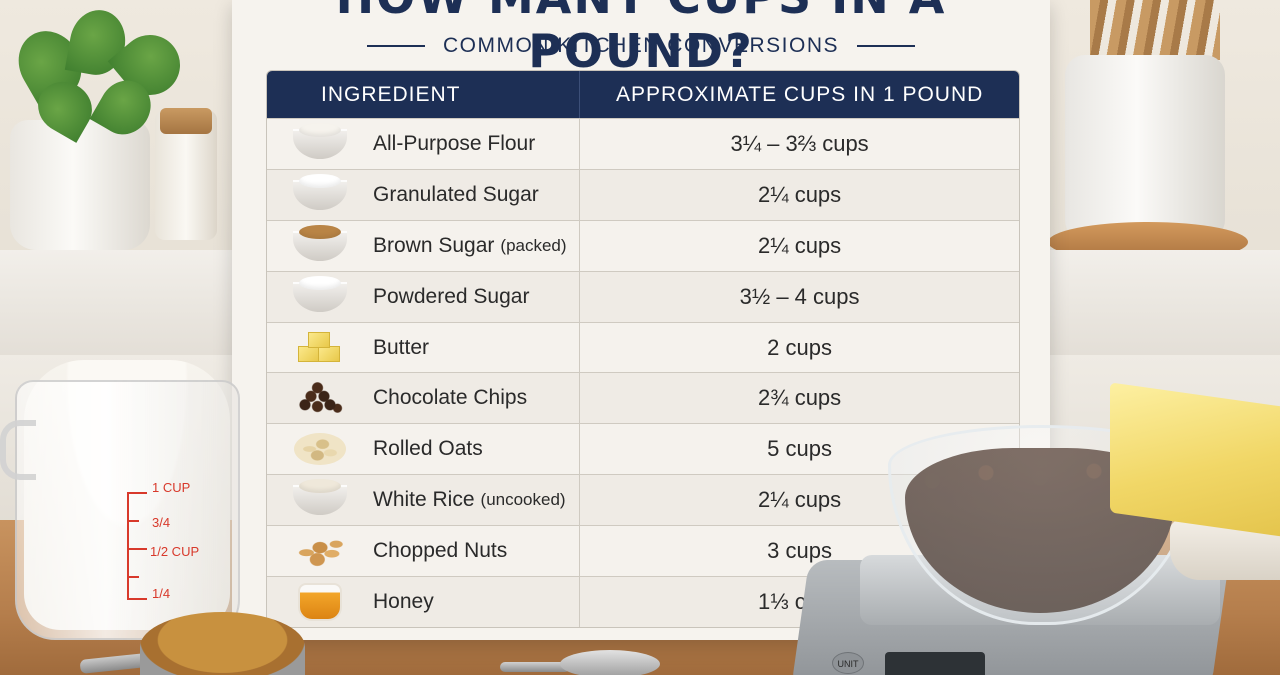 This screenshot has width=1280, height=675. I want to click on wooden-utensils, so click(1155, 30).